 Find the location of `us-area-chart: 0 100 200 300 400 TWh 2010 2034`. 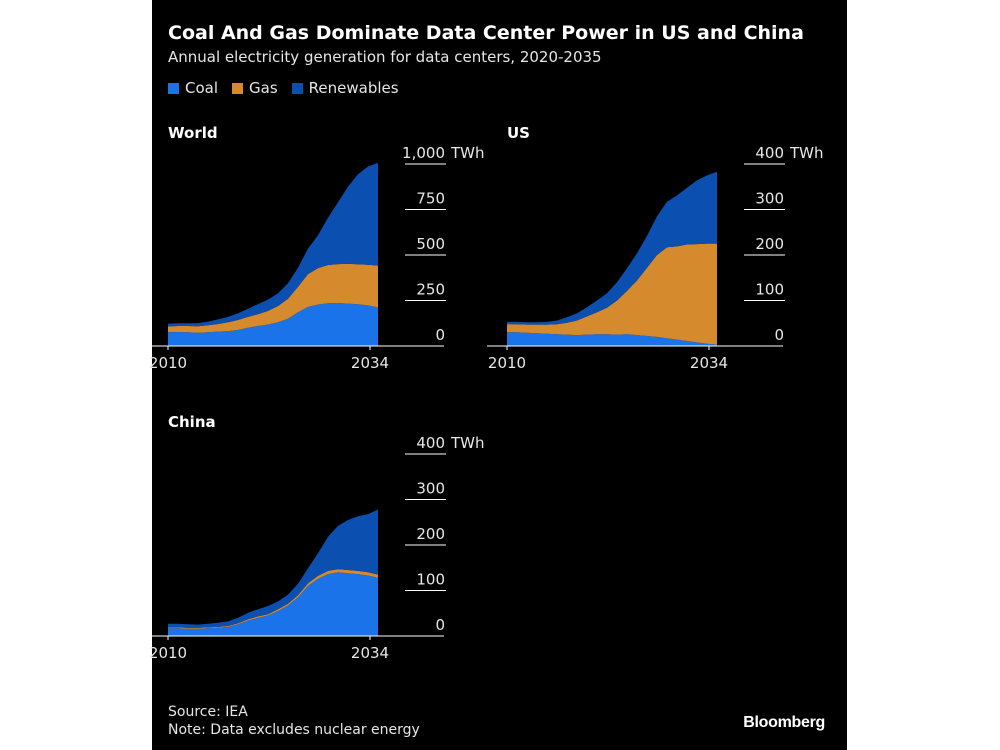

us-area-chart: 0 100 200 300 400 TWh 2010 2034 is located at coordinates (655, 258).